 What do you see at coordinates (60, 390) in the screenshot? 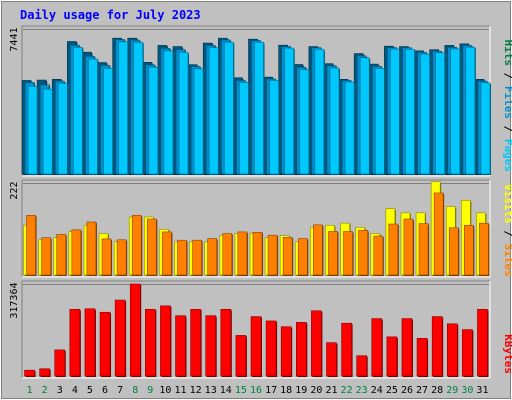
I see `x-tick-label-day-3: 3` at bounding box center [60, 390].